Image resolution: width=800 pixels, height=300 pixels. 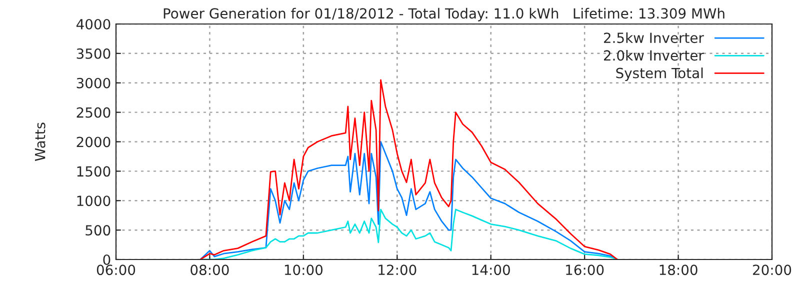 I want to click on x-tick-label: 10:00, so click(x=303, y=270).